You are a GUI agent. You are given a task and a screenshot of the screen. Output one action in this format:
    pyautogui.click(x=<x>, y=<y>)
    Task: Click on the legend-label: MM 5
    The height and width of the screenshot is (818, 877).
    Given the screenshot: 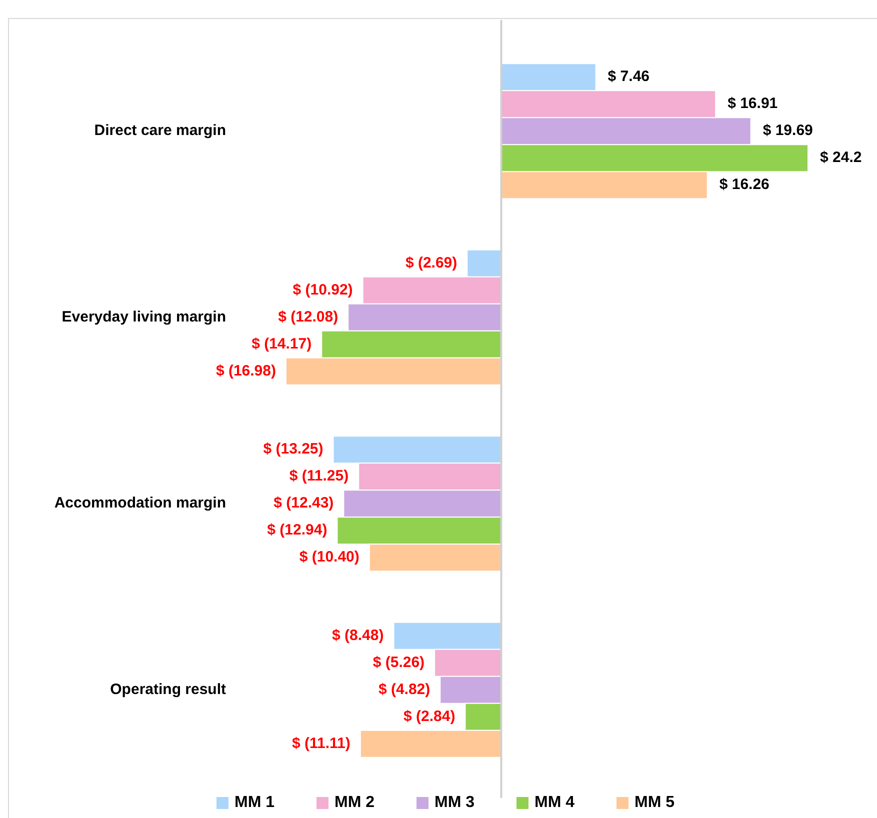 What is the action you would take?
    pyautogui.click(x=654, y=803)
    